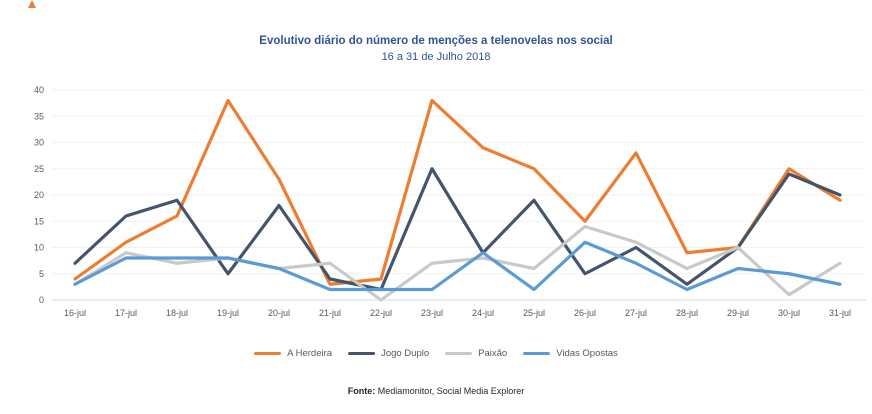  Describe the element at coordinates (75, 313) in the screenshot. I see `x-tick-label: 16-jul` at that location.